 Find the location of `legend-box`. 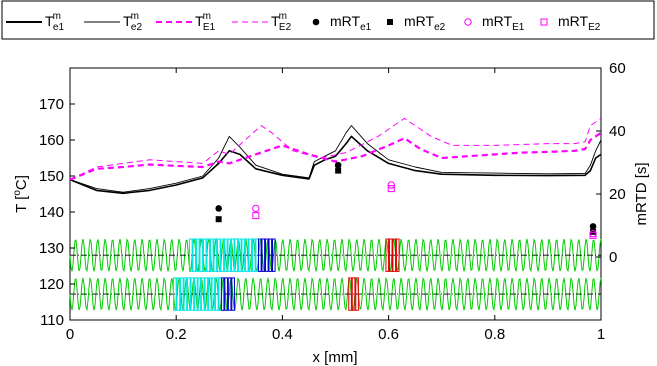

legend-box is located at coordinates (328, 20).